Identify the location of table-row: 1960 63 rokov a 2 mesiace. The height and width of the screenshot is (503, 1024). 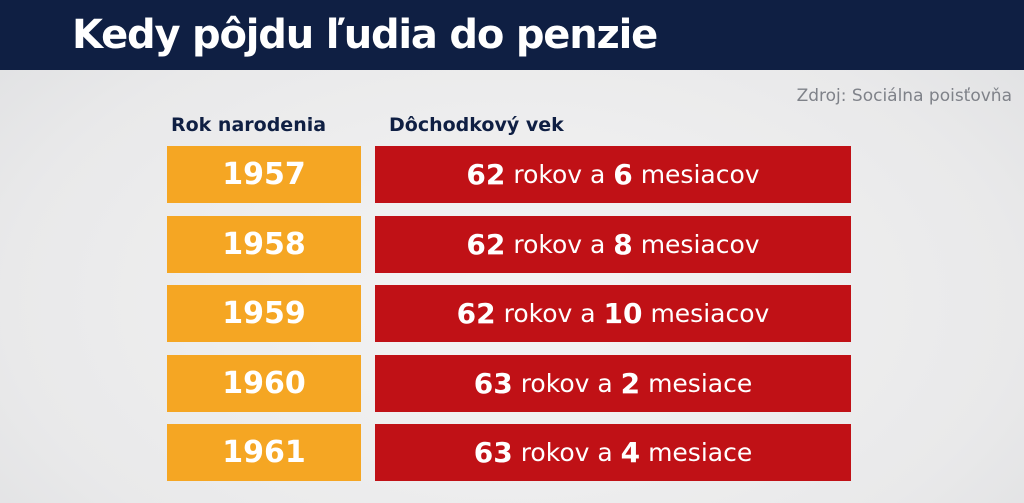
(512, 383).